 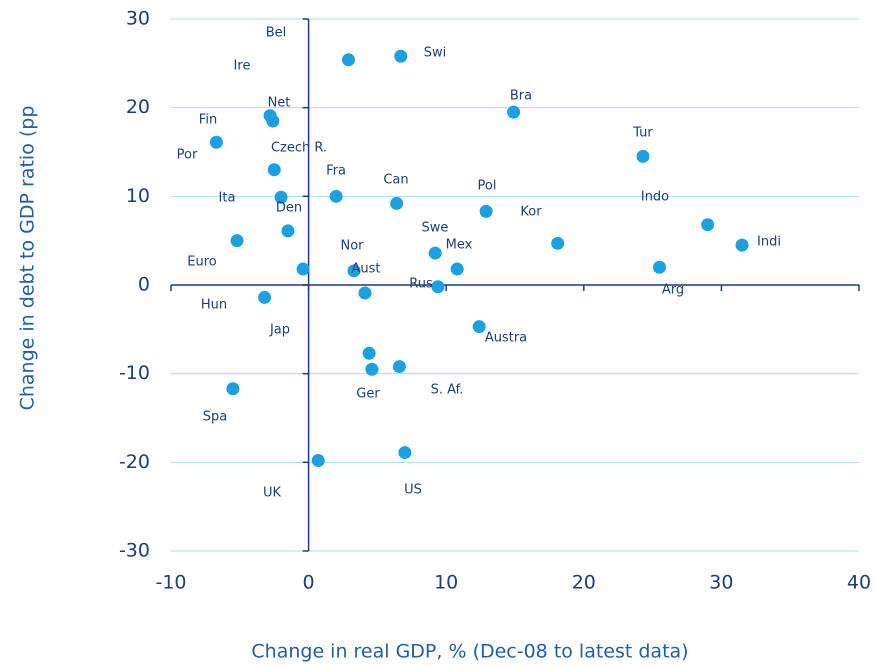 What do you see at coordinates (134, 462) in the screenshot?
I see `y-tick-label: -20` at bounding box center [134, 462].